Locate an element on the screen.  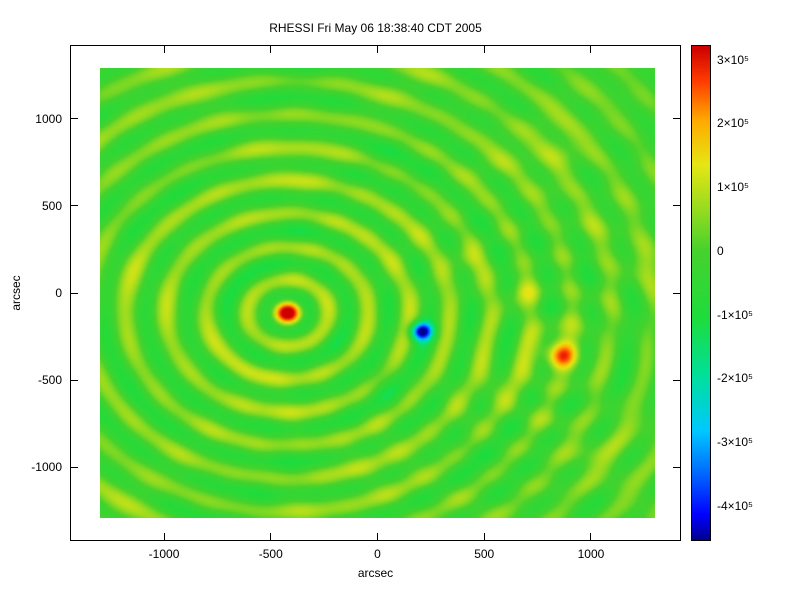
x-axis-tick-label: 1000 is located at coordinates (591, 554).